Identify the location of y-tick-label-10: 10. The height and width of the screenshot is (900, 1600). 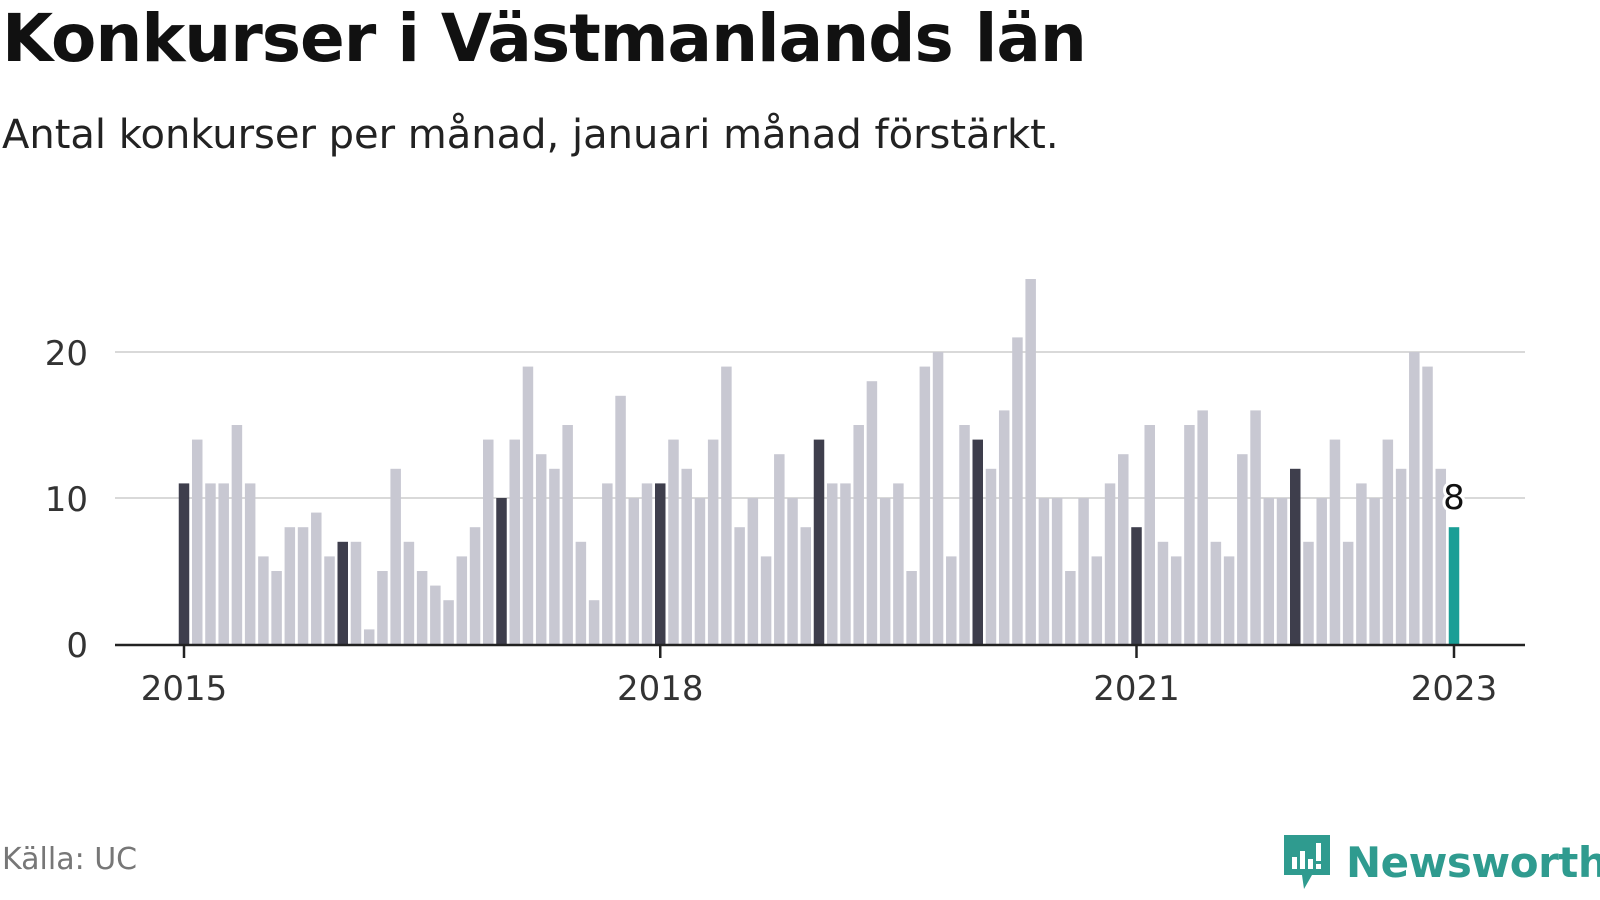
(66, 500).